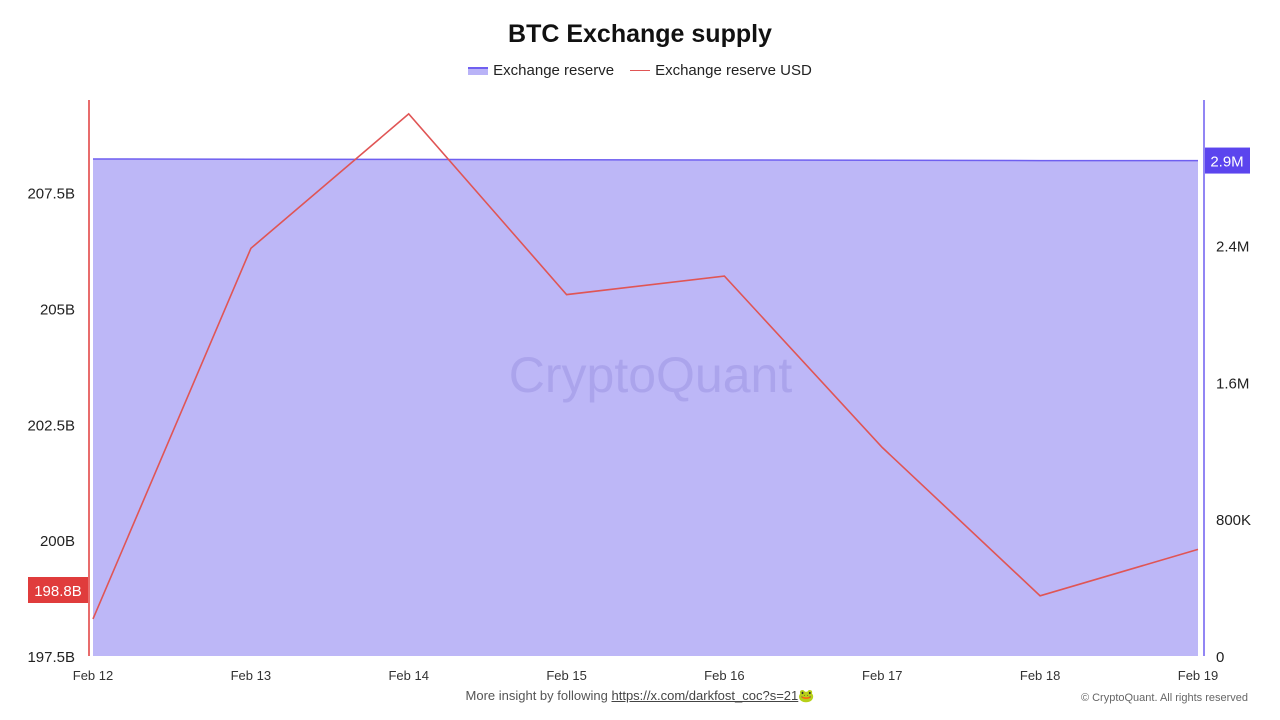  I want to click on legend-item-exchange-reserve: Exchange reserve, so click(541, 70).